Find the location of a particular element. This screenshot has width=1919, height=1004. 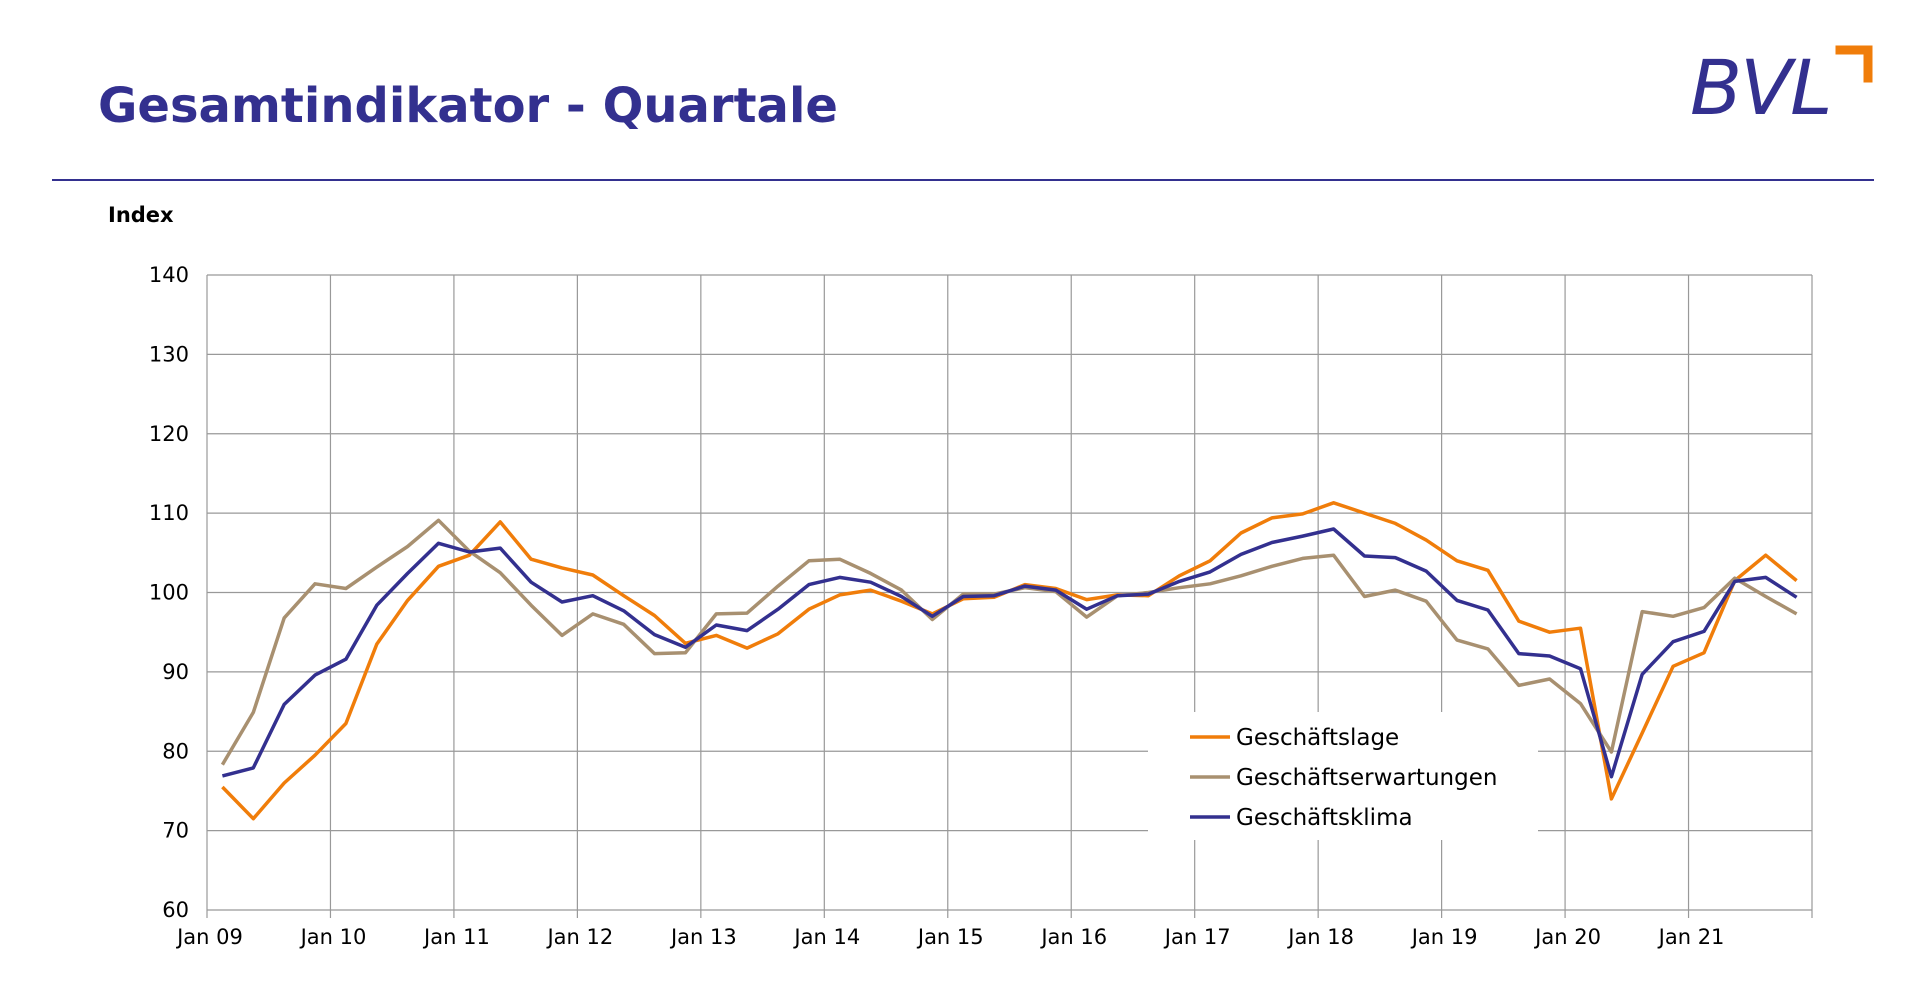

y-axis-ticks: 60 70 80 90 100 110 120 130 140 is located at coordinates (169, 592).